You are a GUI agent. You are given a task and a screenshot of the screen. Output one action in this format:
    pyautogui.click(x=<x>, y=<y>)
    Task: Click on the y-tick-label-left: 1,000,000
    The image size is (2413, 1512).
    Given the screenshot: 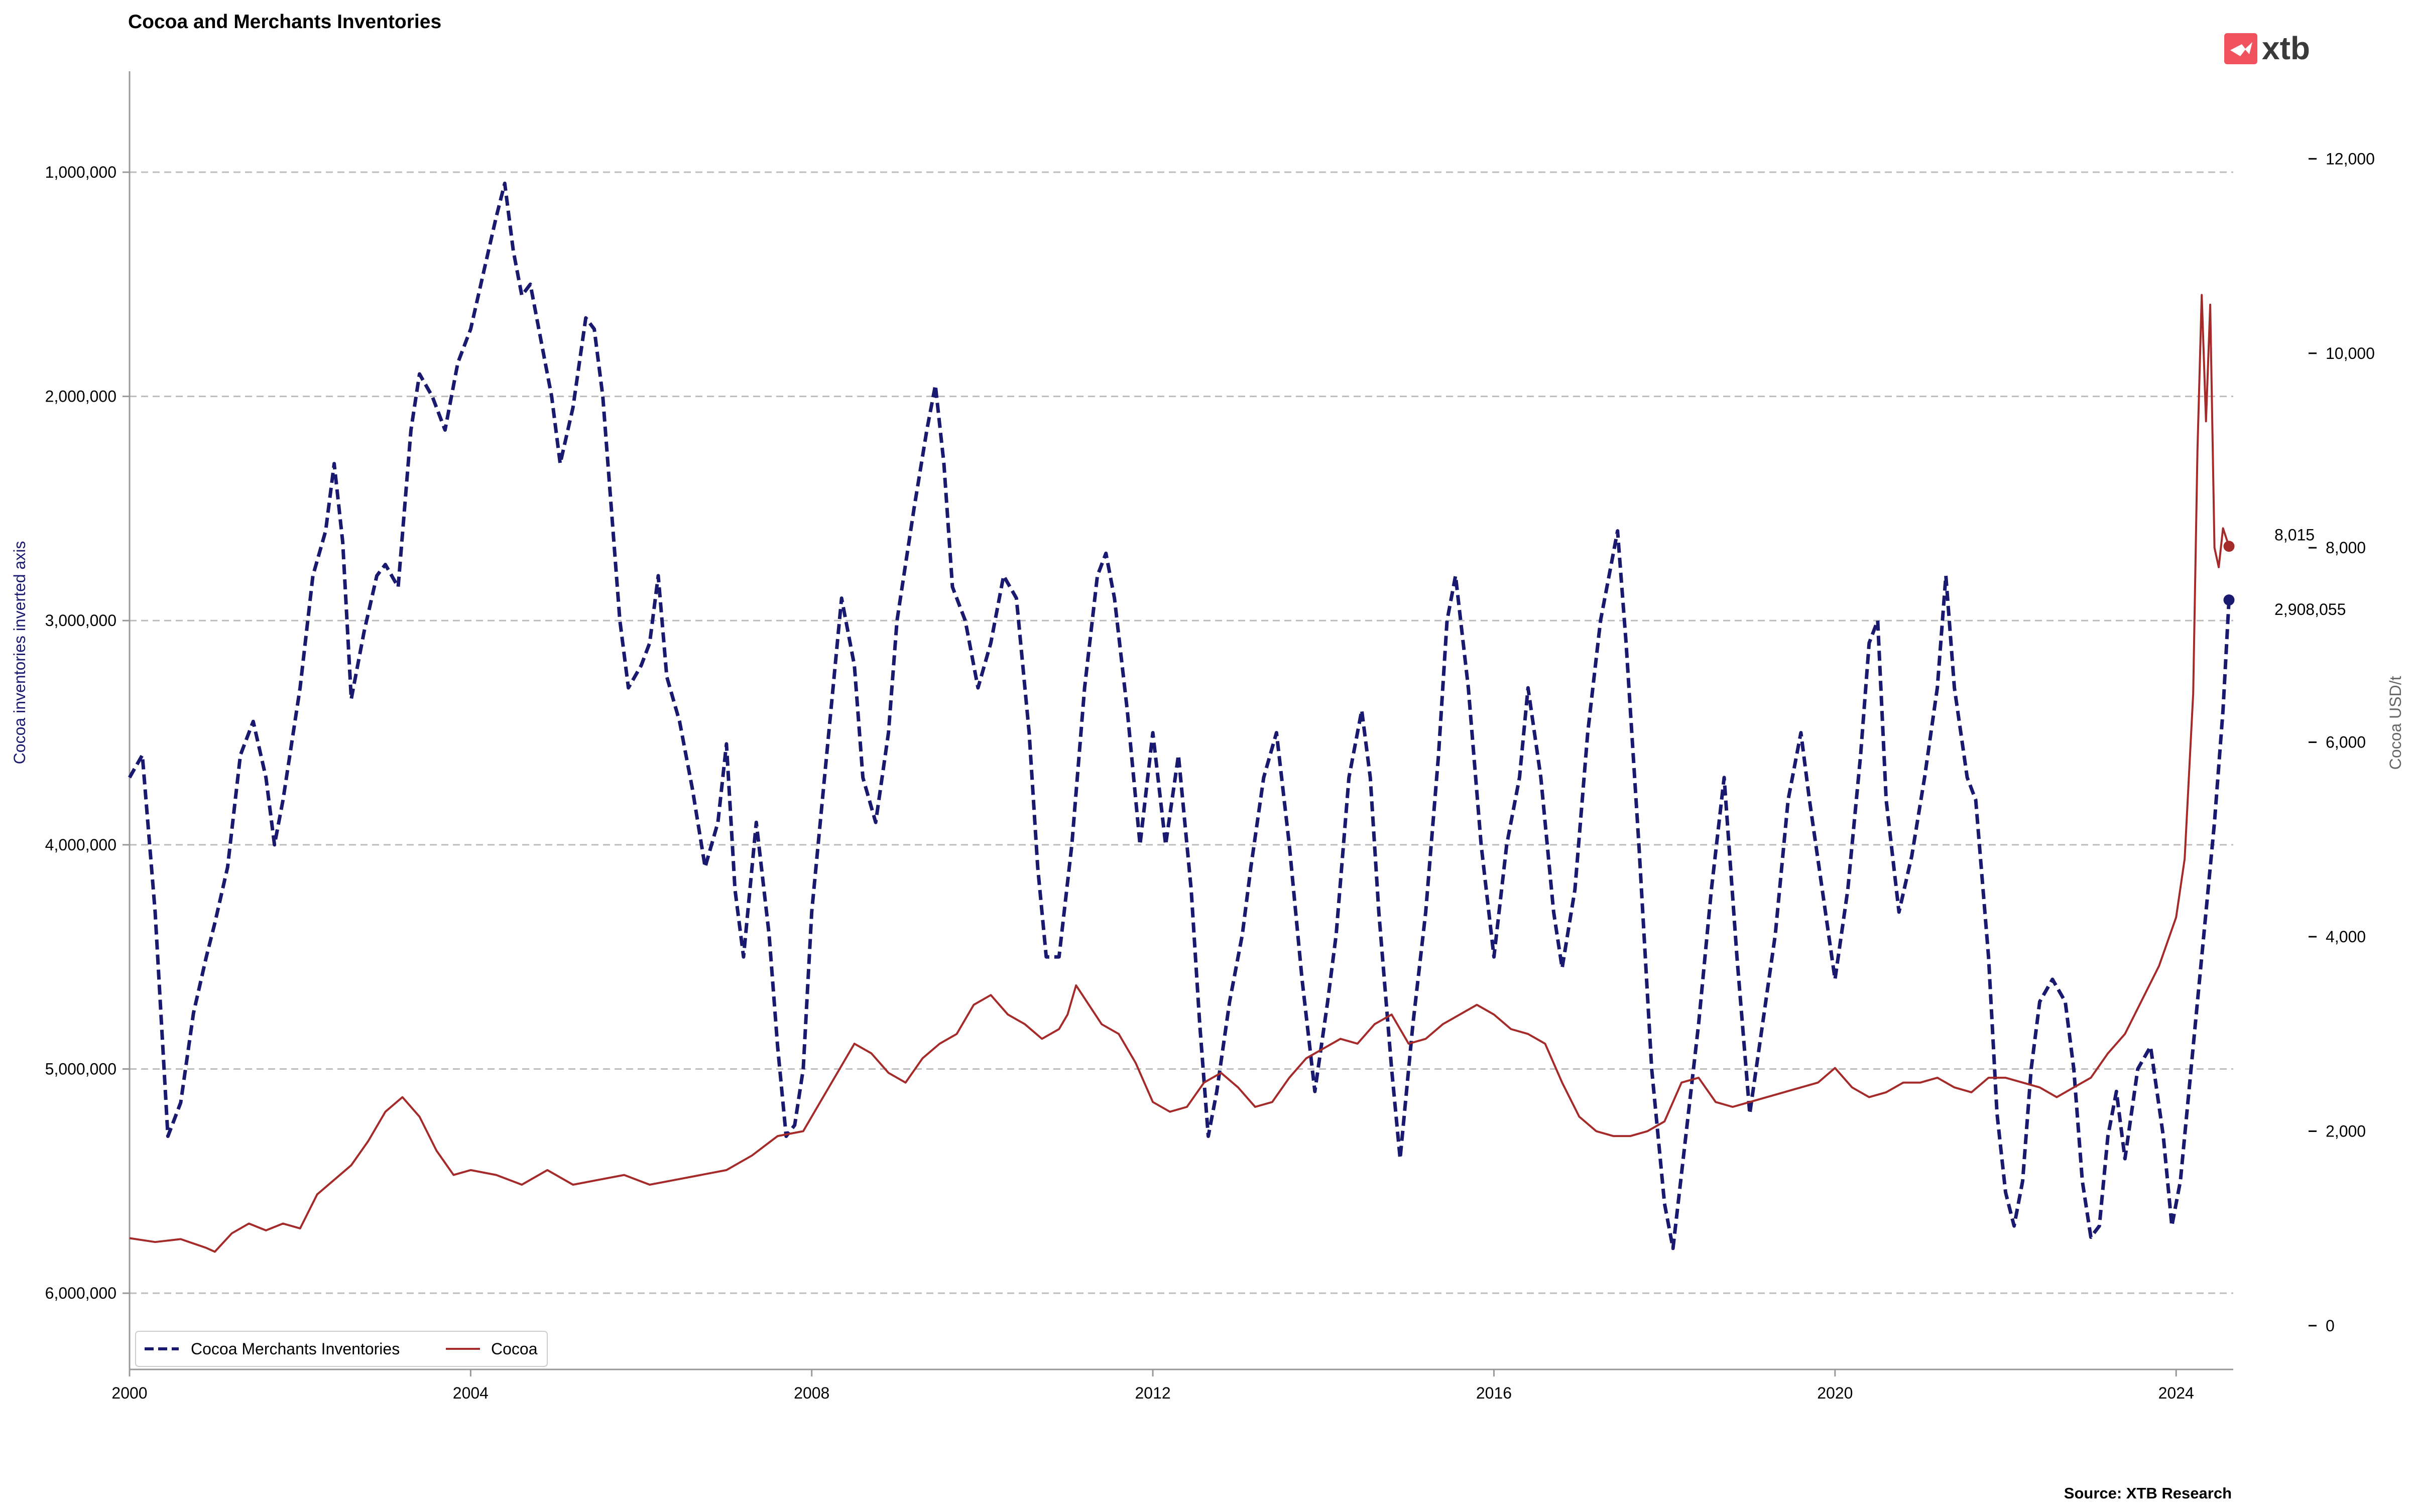 What is the action you would take?
    pyautogui.click(x=80, y=172)
    